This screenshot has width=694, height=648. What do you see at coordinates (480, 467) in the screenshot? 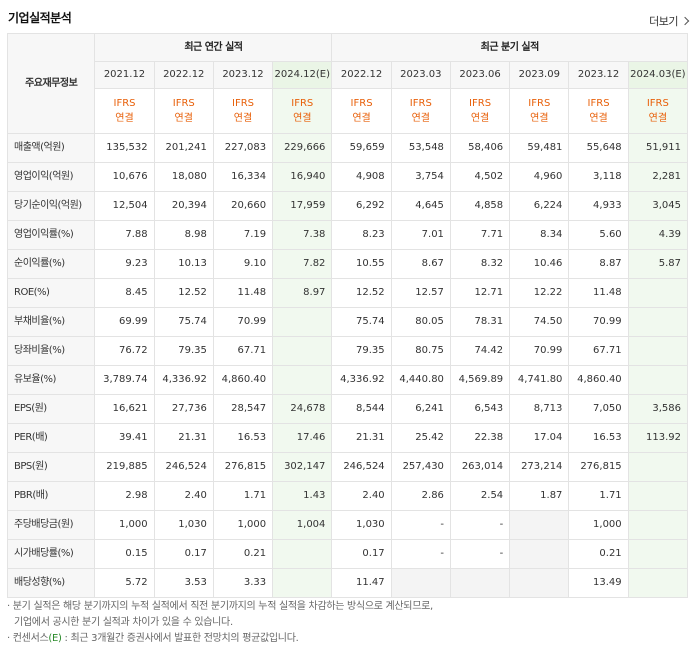
I see `table-cell: 263,014` at bounding box center [480, 467].